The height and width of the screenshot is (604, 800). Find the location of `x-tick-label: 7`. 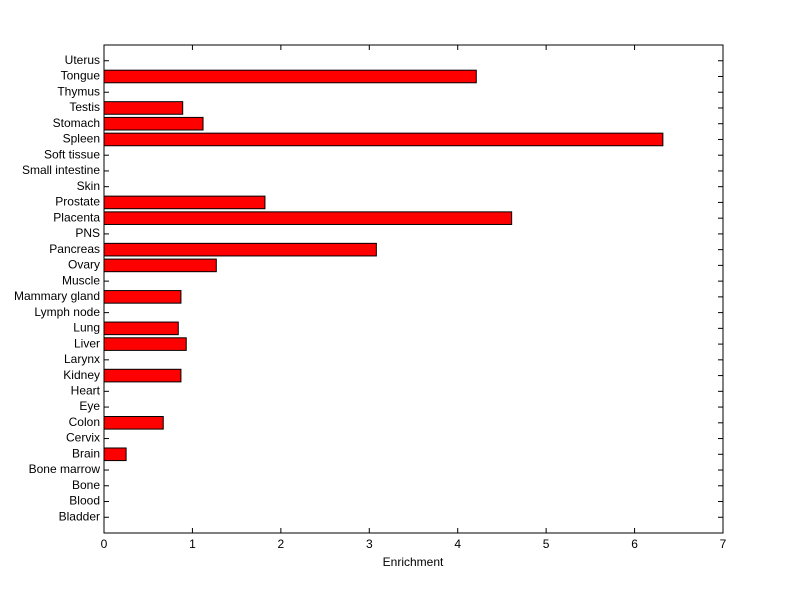

x-tick-label: 7 is located at coordinates (723, 544).